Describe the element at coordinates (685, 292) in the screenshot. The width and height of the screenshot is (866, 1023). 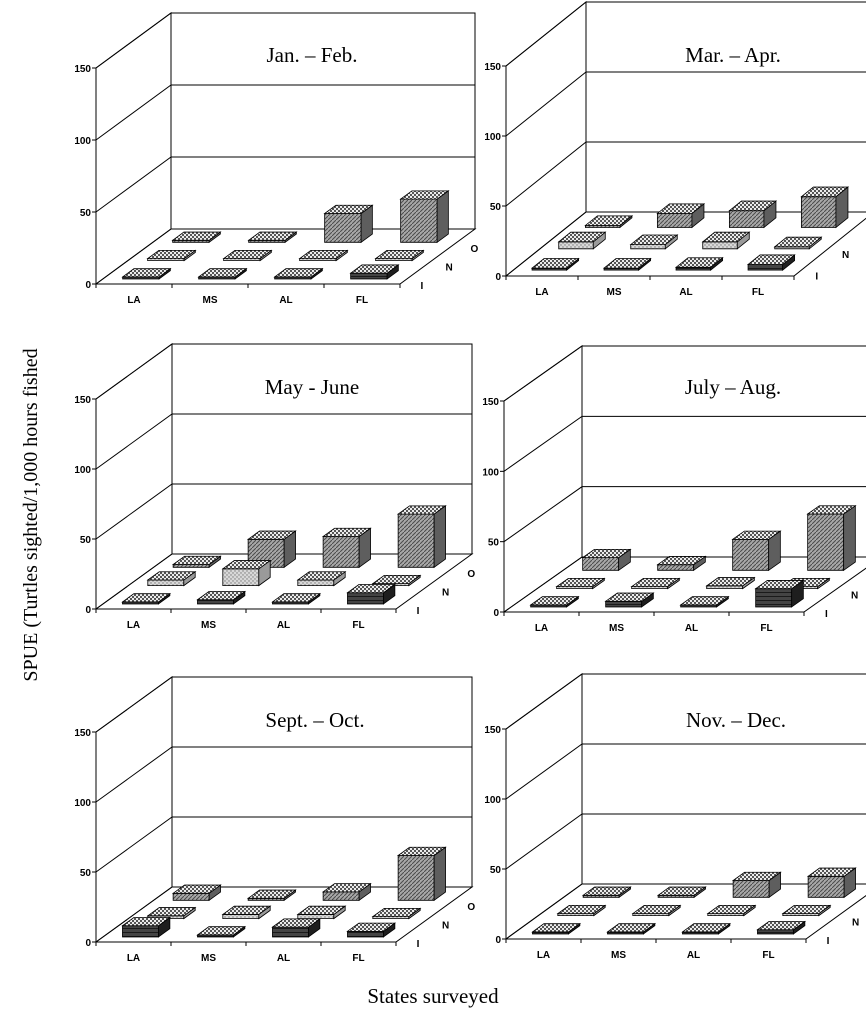
I see `category-label: AL` at that location.